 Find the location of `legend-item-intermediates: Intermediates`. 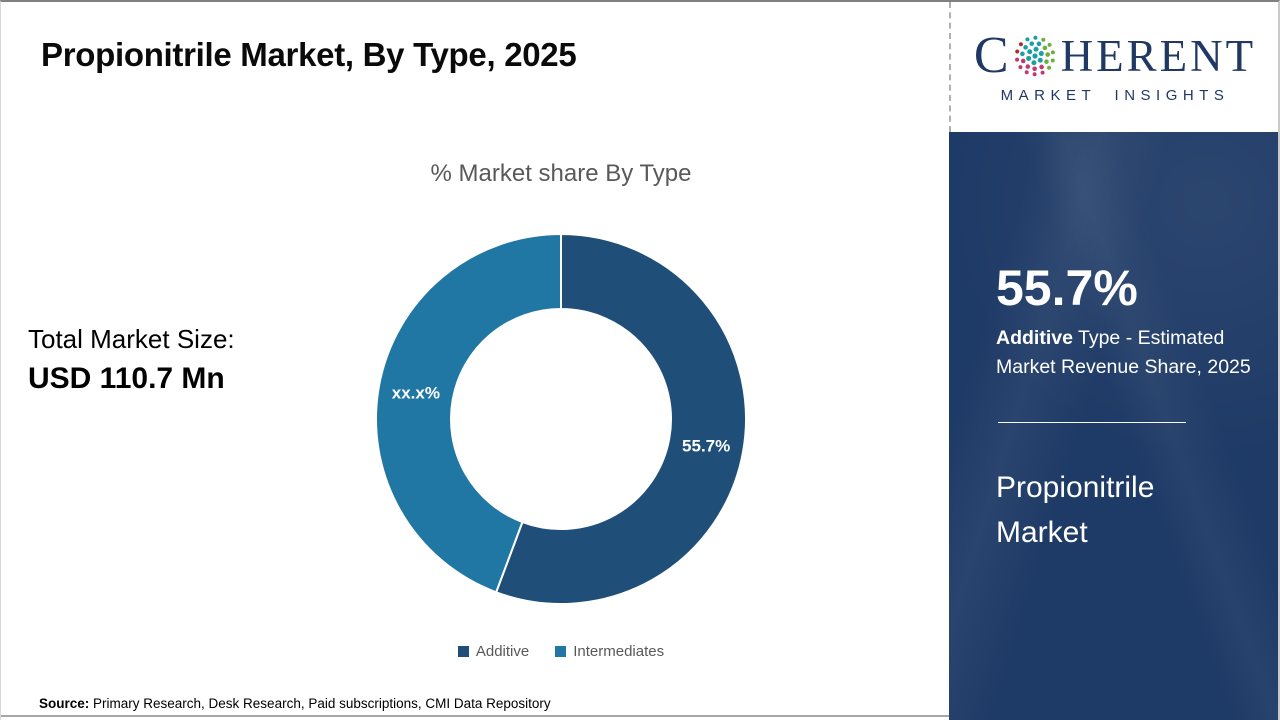

legend-item-intermediates: Intermediates is located at coordinates (609, 651).